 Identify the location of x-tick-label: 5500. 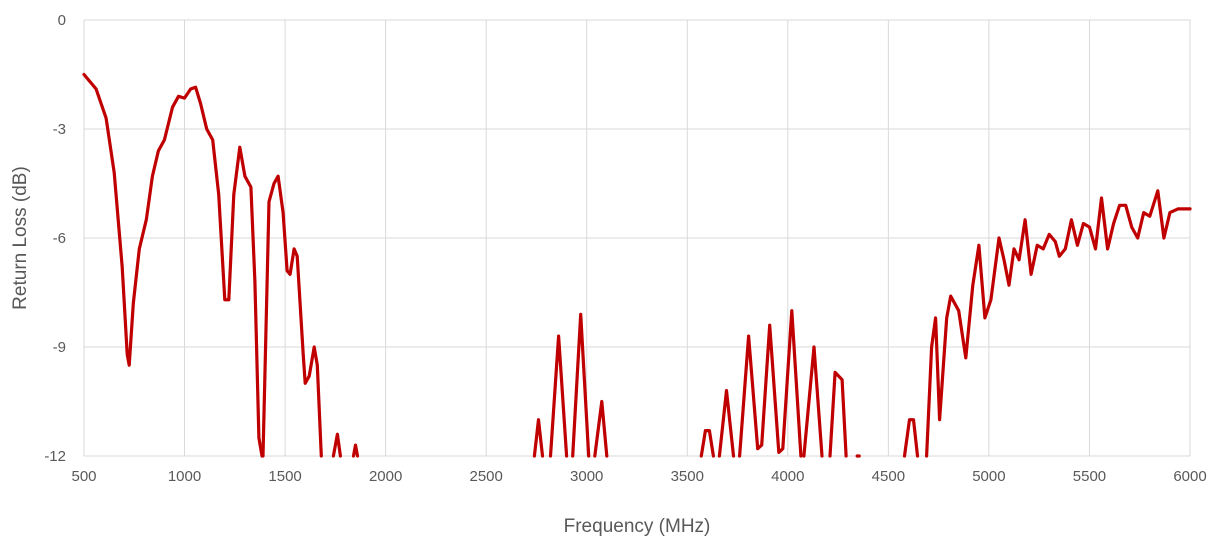
(1089, 476).